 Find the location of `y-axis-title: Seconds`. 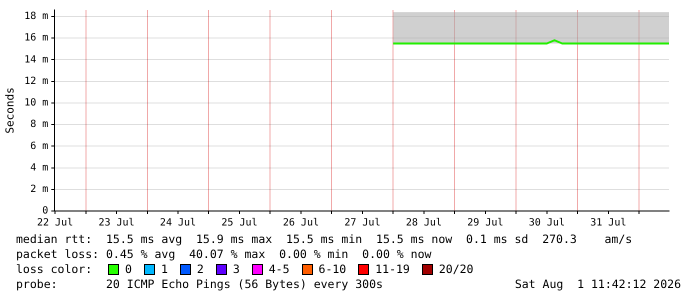

y-axis-title: Seconds is located at coordinates (9, 110).